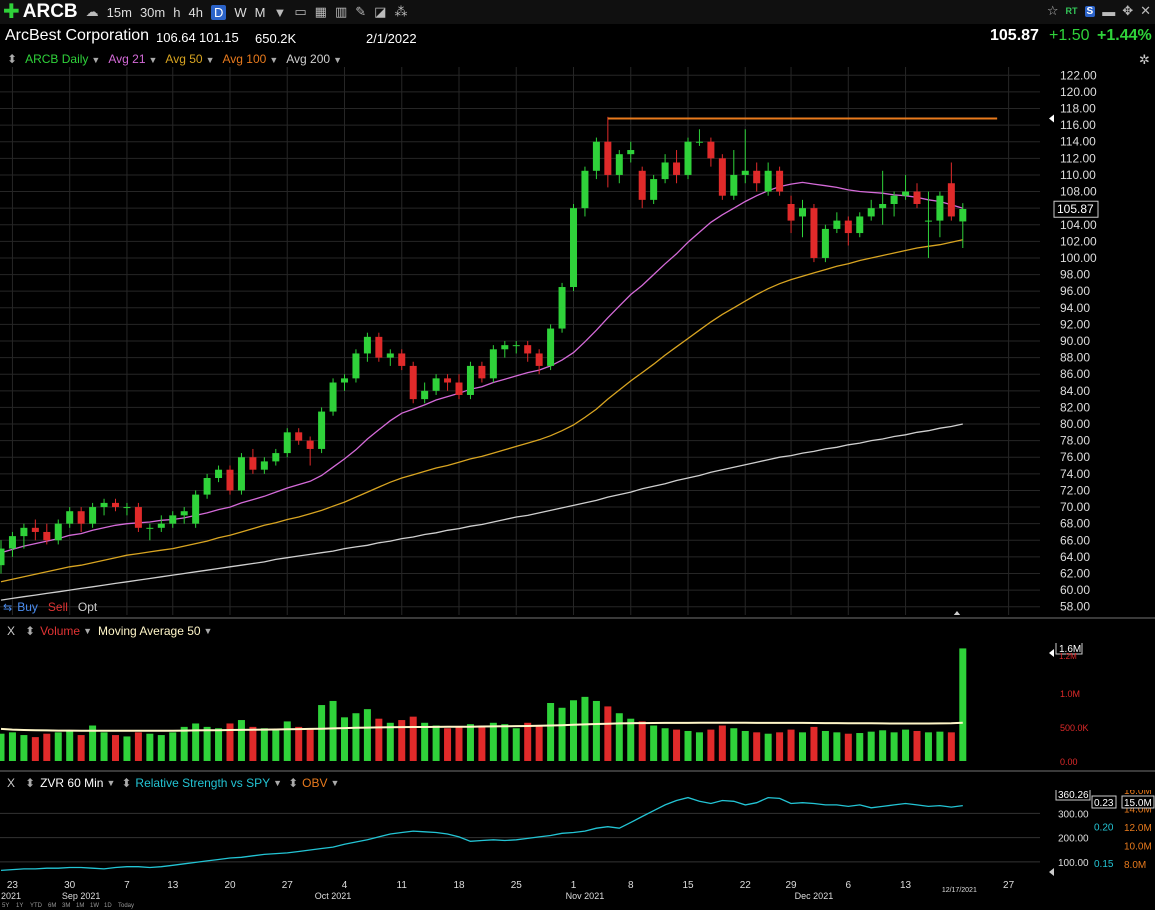 This screenshot has height=910, width=1155. I want to click on close-icon: ✕, so click(1145, 10).